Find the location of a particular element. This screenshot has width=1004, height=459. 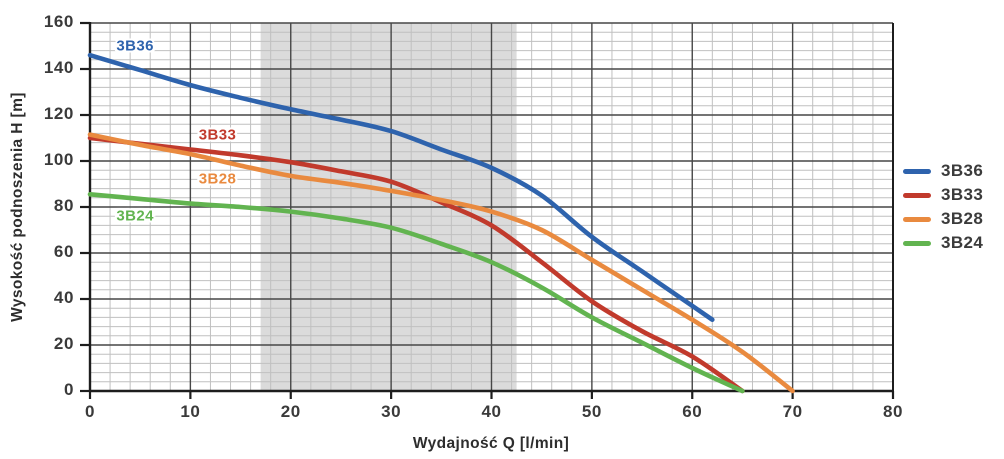

y-tick-label: 100 is located at coordinates (58, 159).